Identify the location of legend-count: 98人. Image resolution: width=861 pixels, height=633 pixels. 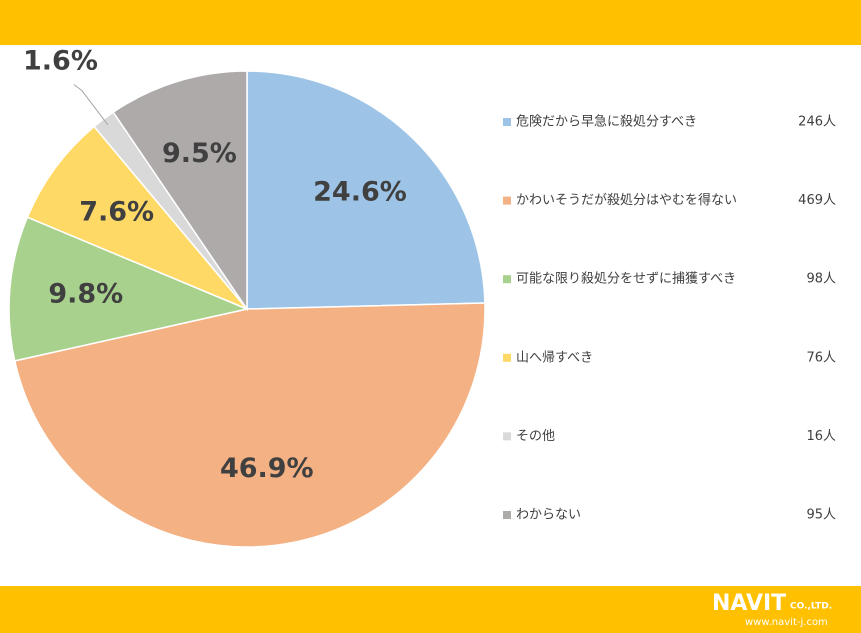
(821, 279).